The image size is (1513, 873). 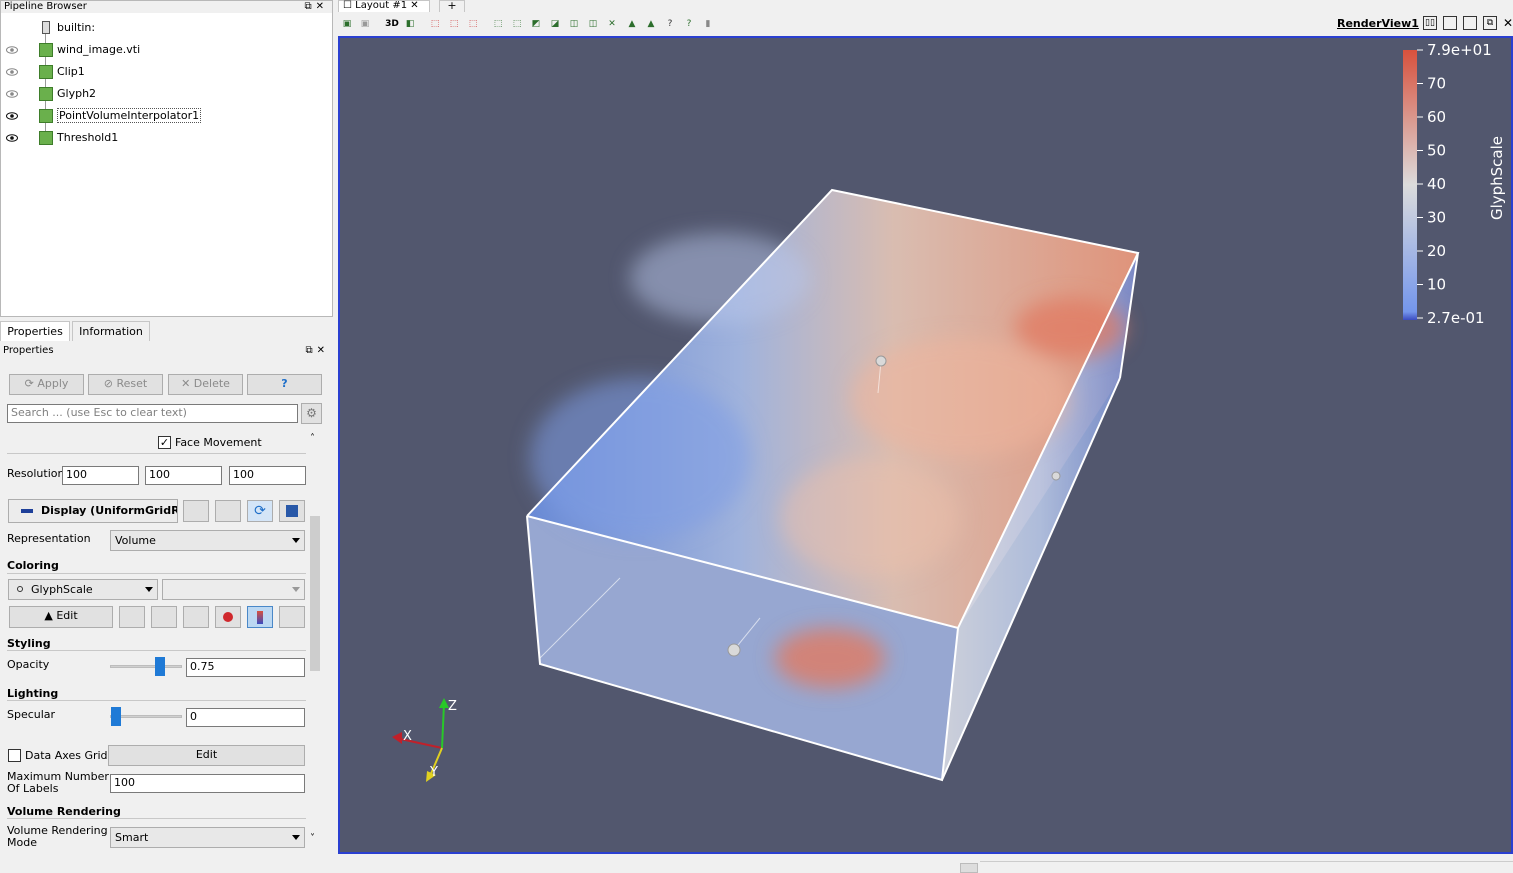 What do you see at coordinates (164, 442) in the screenshot?
I see `face-movement-checkbox: ✓` at bounding box center [164, 442].